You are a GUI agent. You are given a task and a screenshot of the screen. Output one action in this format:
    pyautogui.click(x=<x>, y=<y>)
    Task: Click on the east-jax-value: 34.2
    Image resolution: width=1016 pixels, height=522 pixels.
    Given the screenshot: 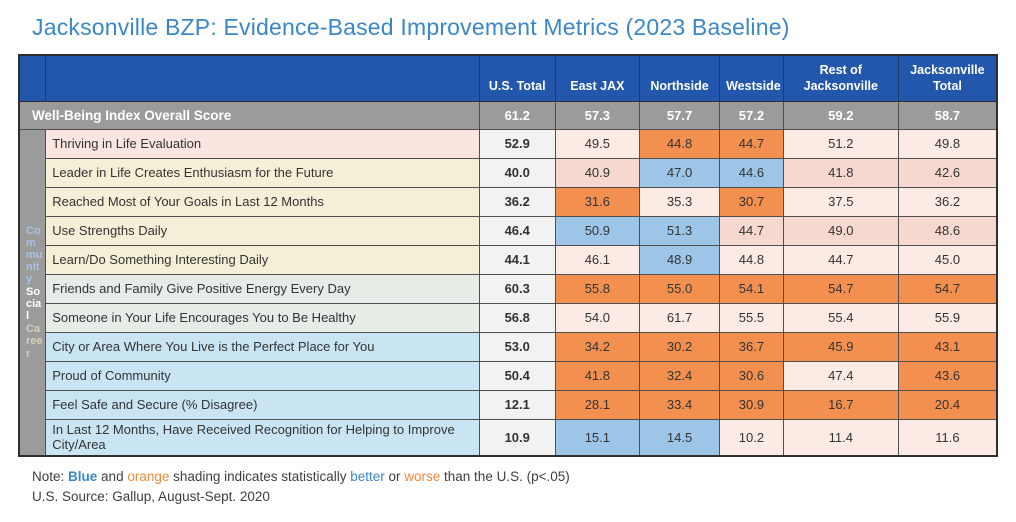 What is the action you would take?
    pyautogui.click(x=597, y=346)
    